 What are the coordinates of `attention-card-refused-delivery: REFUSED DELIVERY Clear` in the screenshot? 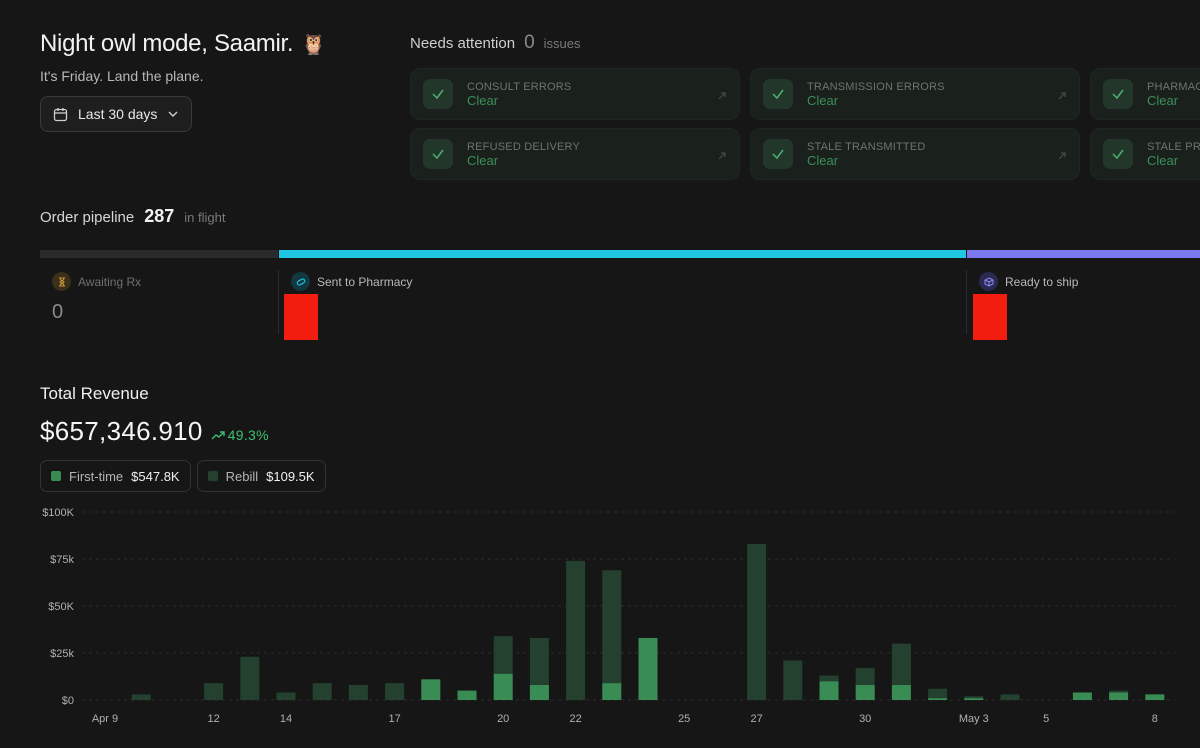 It's located at (575, 154).